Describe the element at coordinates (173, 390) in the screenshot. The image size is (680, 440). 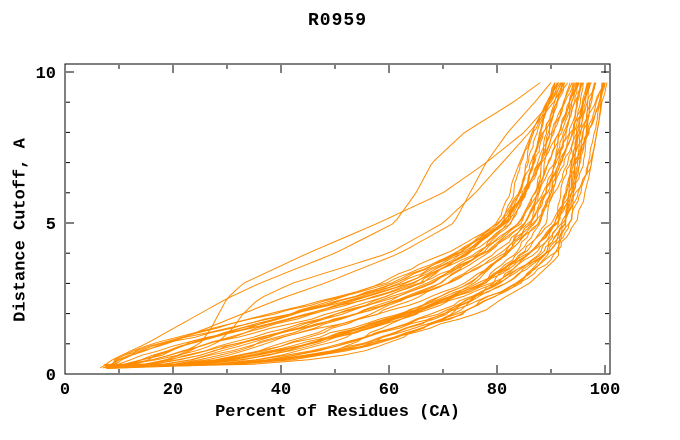
I see `x-tick-label: 20` at that location.